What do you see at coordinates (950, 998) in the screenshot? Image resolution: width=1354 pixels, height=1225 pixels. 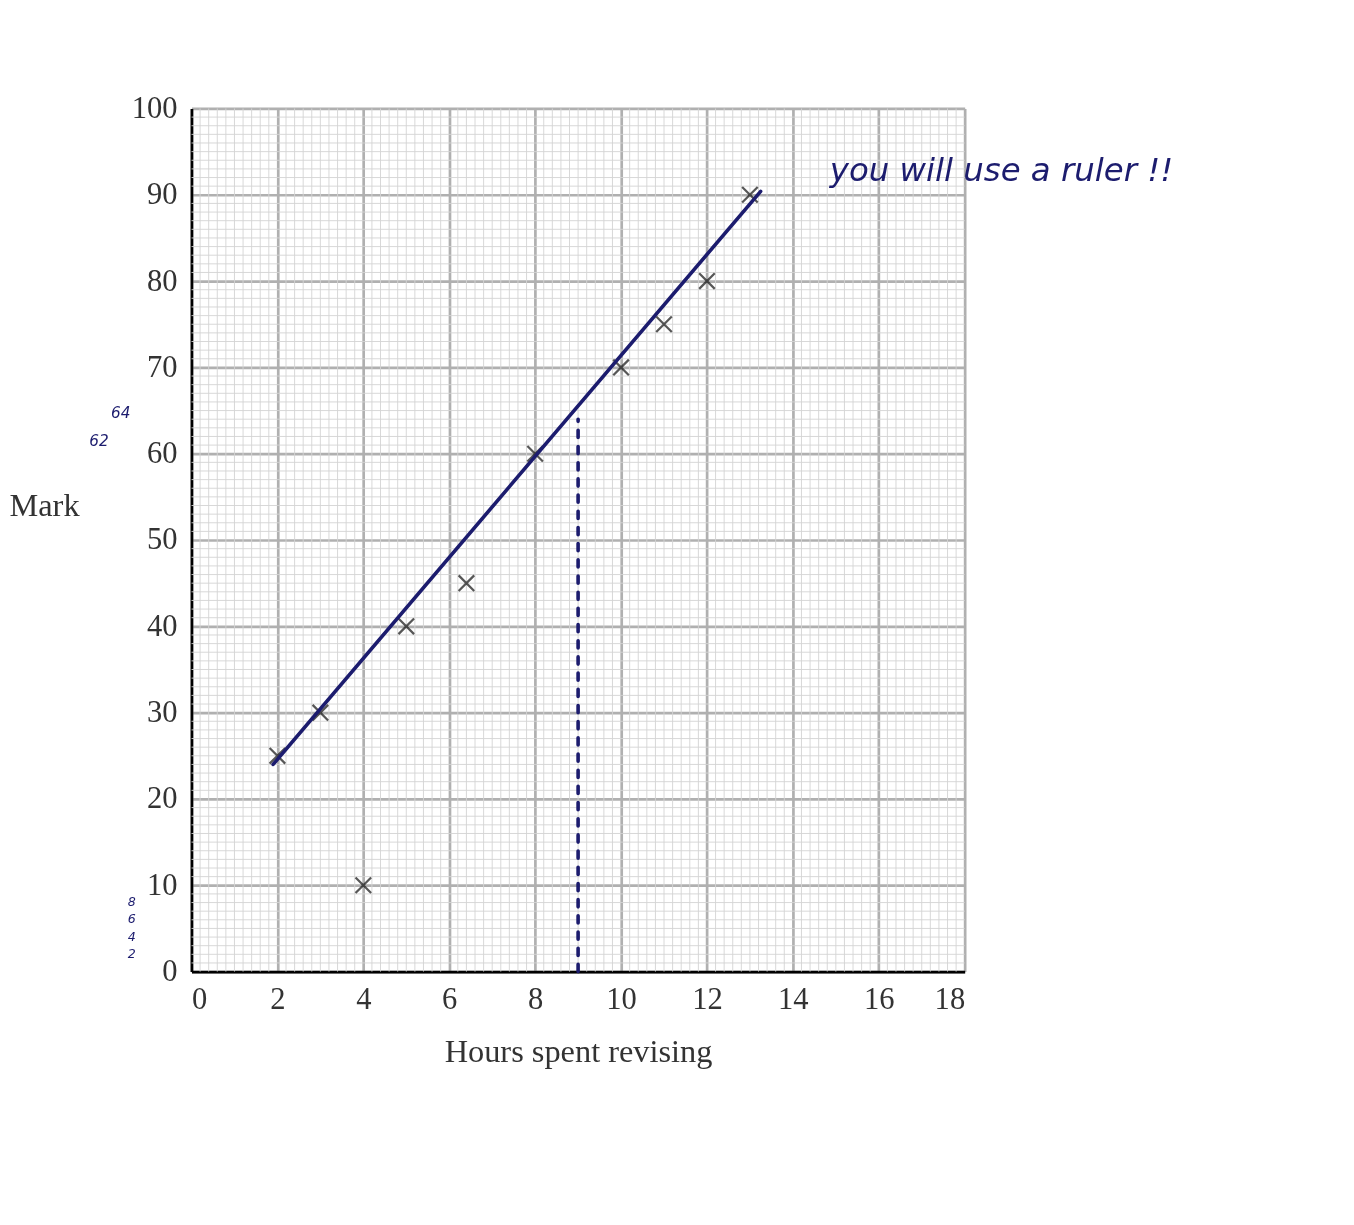 I see `x-tick-label: 18` at bounding box center [950, 998].